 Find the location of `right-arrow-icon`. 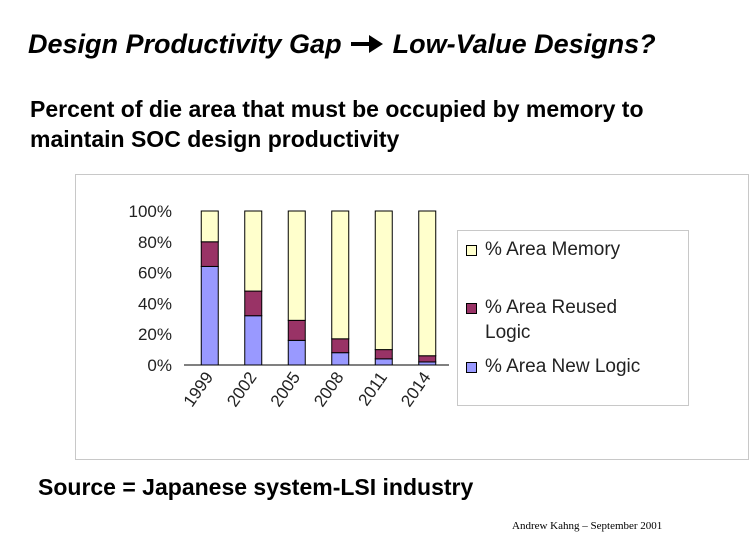

right-arrow-icon is located at coordinates (367, 44).